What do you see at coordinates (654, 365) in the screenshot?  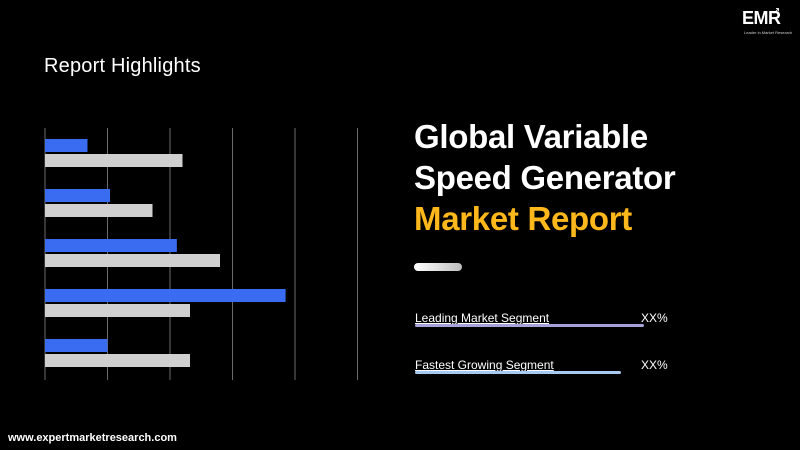 I see `fastest-segment-value: XX%` at bounding box center [654, 365].